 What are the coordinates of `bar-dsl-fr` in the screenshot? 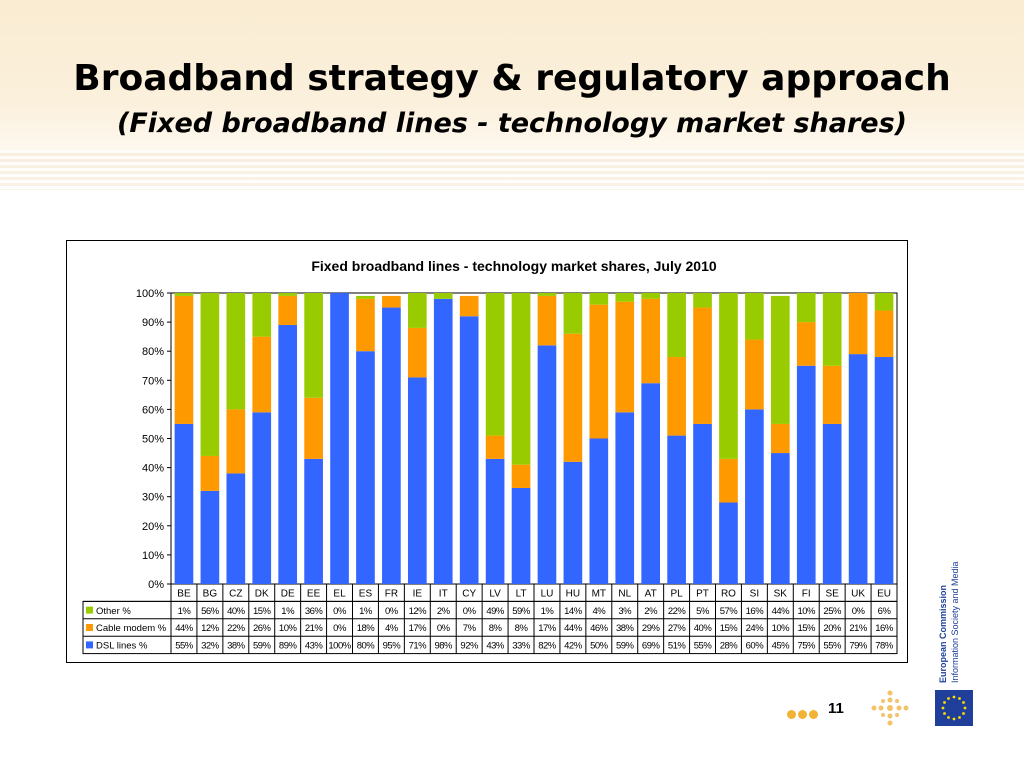 It's located at (391, 445).